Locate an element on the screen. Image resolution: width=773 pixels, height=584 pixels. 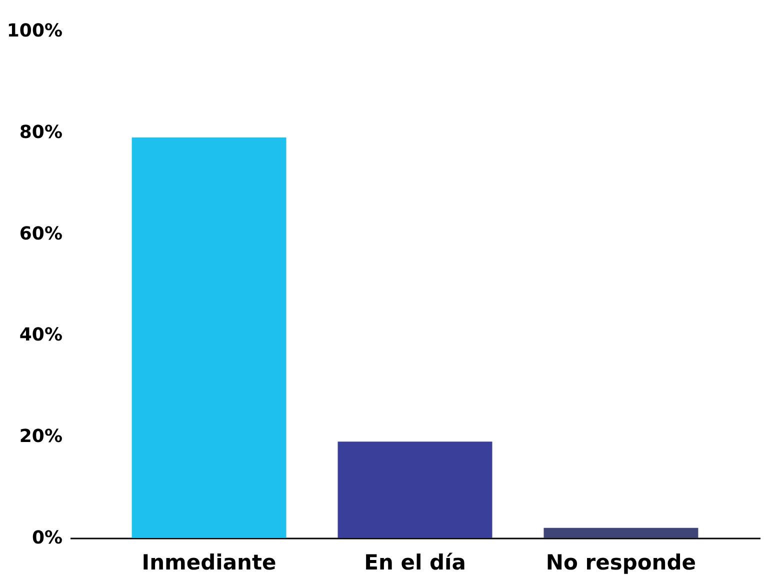
y-tick-label: 60% is located at coordinates (40, 233).